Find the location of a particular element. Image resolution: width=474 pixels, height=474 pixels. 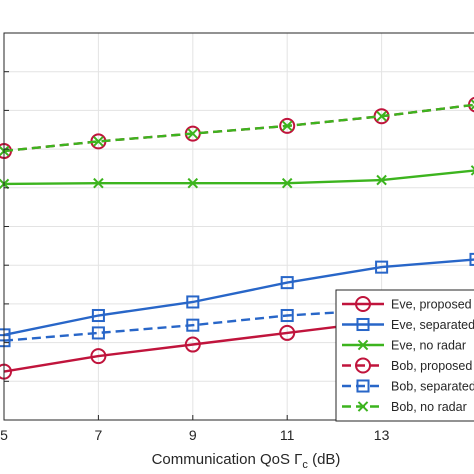

x-tick-label-1: 7 is located at coordinates (99, 435).